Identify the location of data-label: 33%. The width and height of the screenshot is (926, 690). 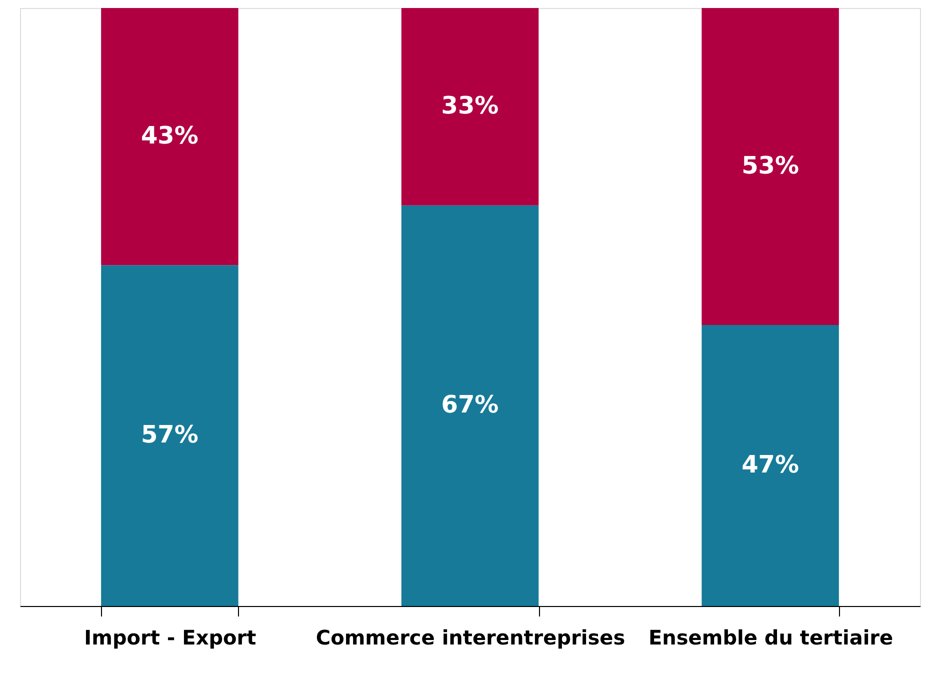
(470, 106).